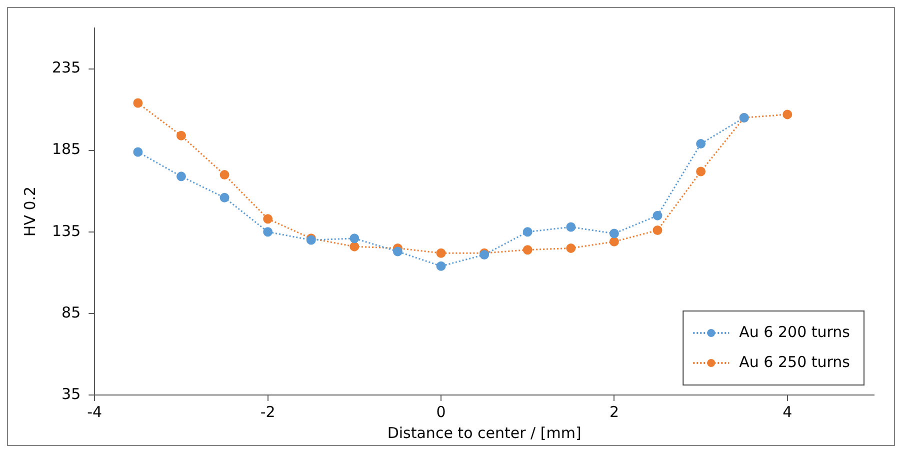  Describe the element at coordinates (29, 211) in the screenshot. I see `y-axis-title: HV 0.2` at that location.